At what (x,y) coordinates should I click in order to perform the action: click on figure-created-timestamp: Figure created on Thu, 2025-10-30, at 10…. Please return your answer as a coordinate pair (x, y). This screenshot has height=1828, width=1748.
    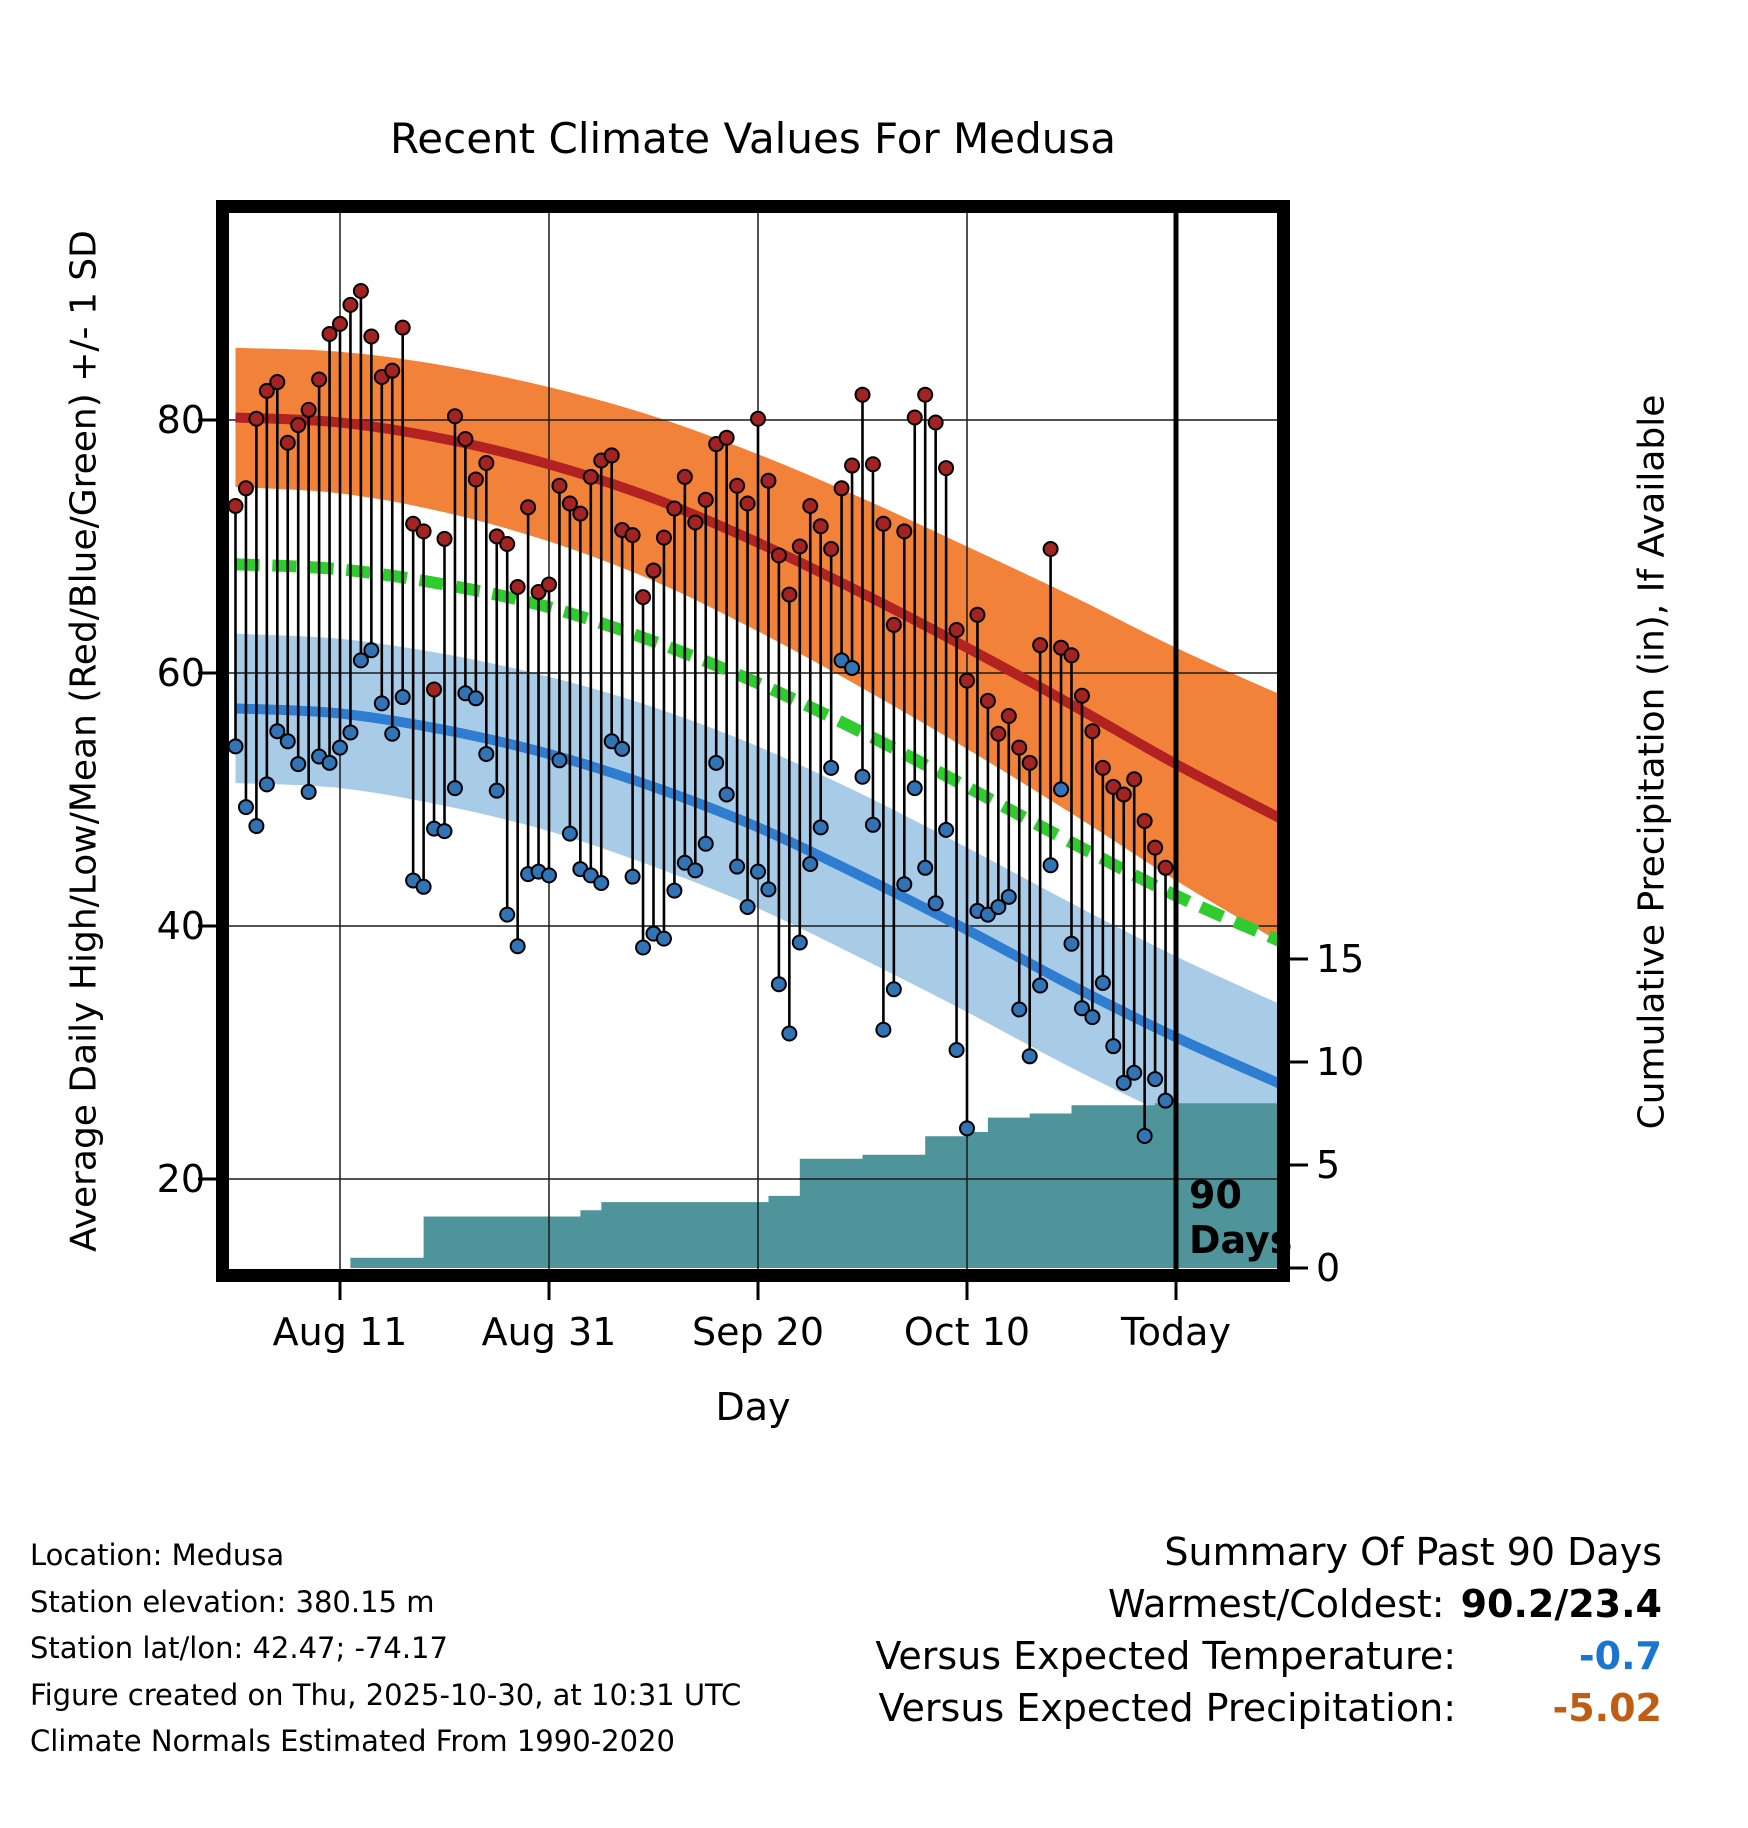
    Looking at the image, I should click on (386, 1694).